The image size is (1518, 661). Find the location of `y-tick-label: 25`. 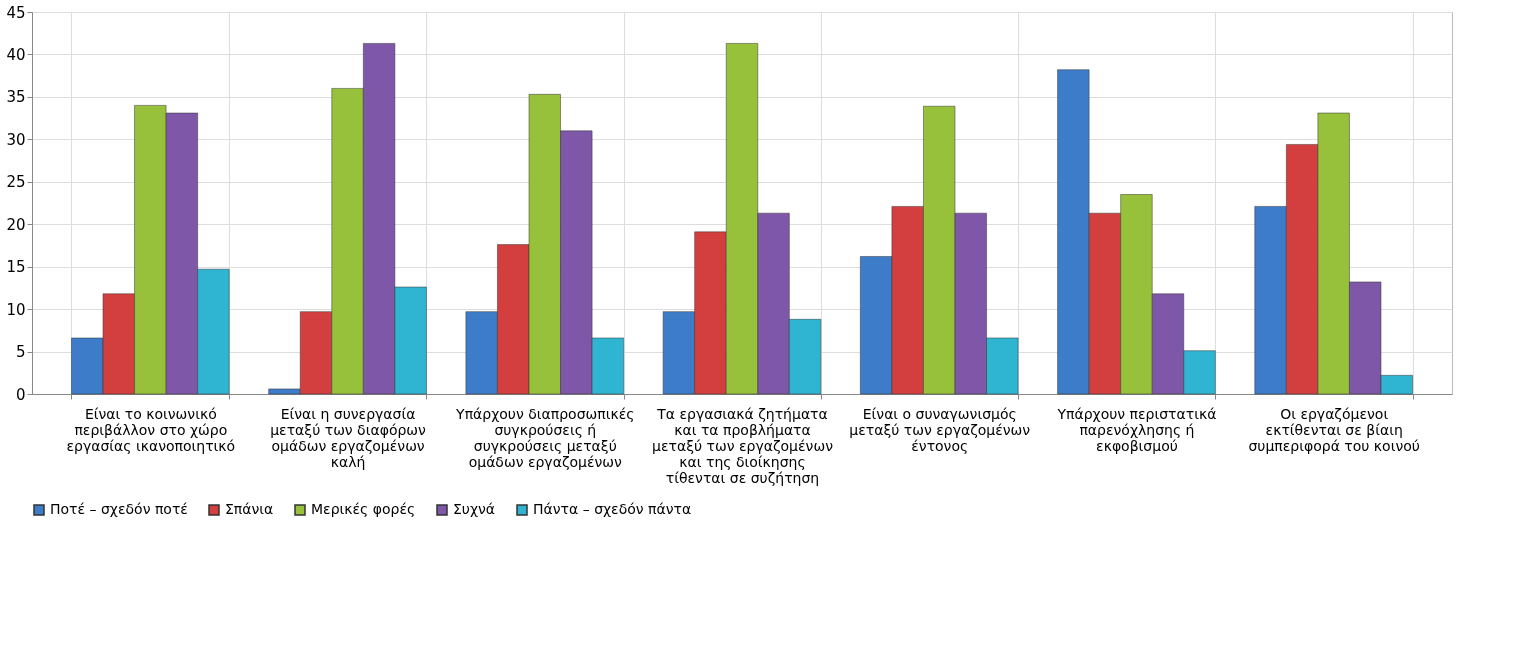

y-tick-label: 25 is located at coordinates (16, 182).